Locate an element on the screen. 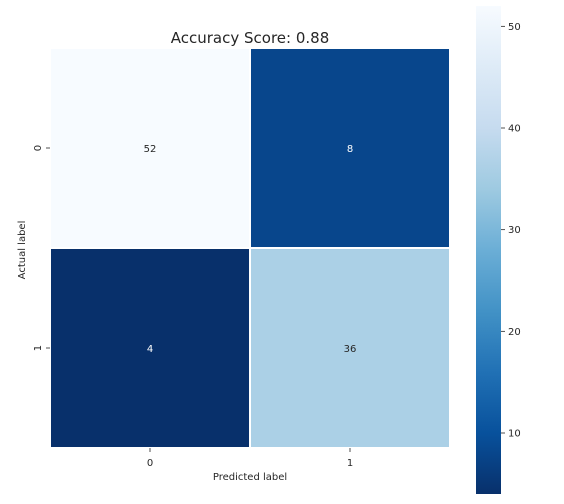 The width and height of the screenshot is (564, 504). x-tick-label-1: 1 is located at coordinates (350, 463).